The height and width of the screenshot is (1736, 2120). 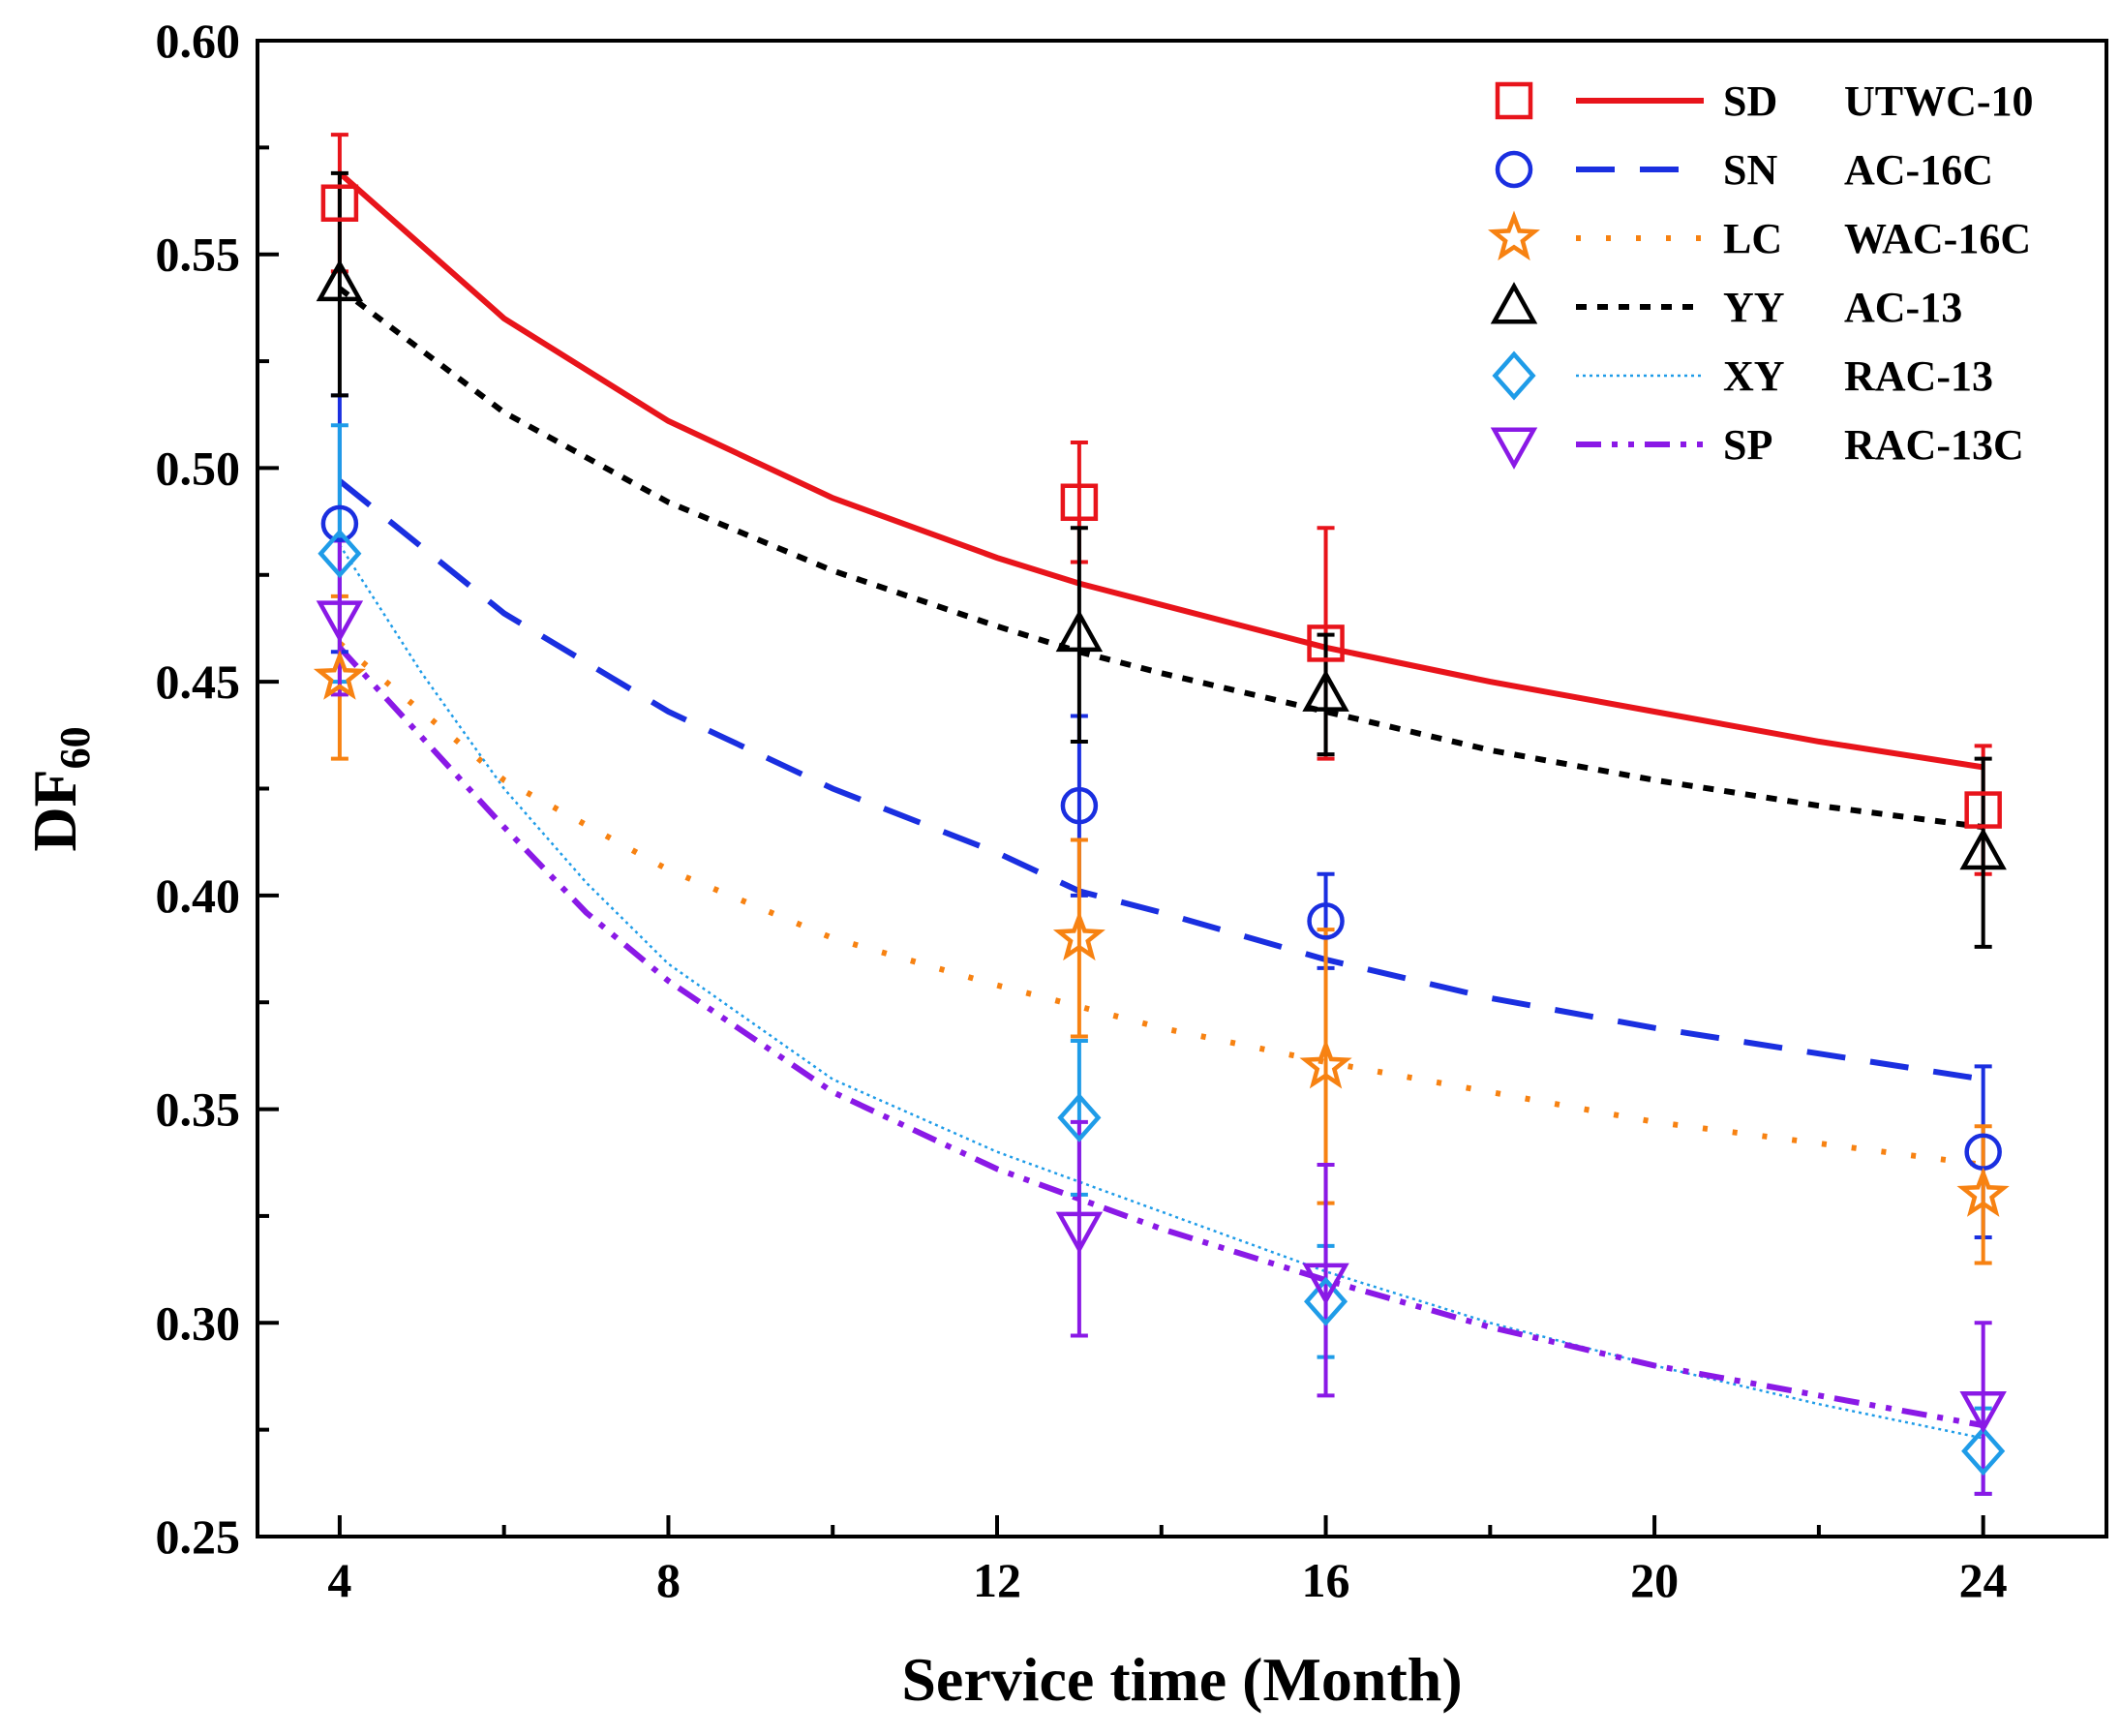 What do you see at coordinates (1939, 101) in the screenshot?
I see `legend-name-sd: UTWC-10` at bounding box center [1939, 101].